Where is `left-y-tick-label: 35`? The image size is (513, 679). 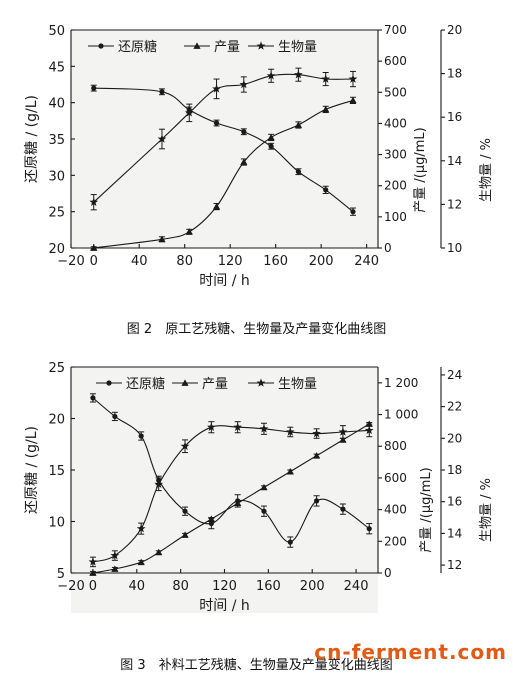 left-y-tick-label: 35 is located at coordinates (56, 140).